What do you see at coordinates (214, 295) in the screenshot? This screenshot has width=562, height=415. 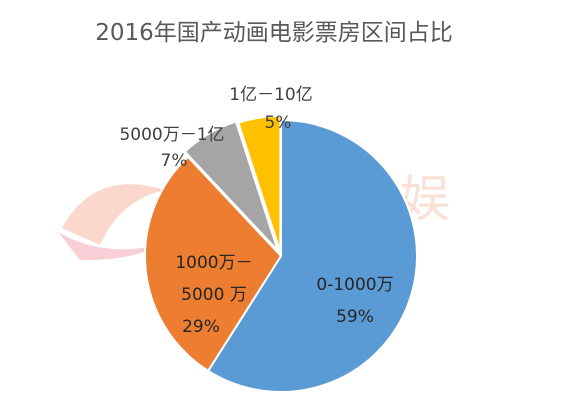 I see `slice-label-1-line2: 5000 万` at bounding box center [214, 295].